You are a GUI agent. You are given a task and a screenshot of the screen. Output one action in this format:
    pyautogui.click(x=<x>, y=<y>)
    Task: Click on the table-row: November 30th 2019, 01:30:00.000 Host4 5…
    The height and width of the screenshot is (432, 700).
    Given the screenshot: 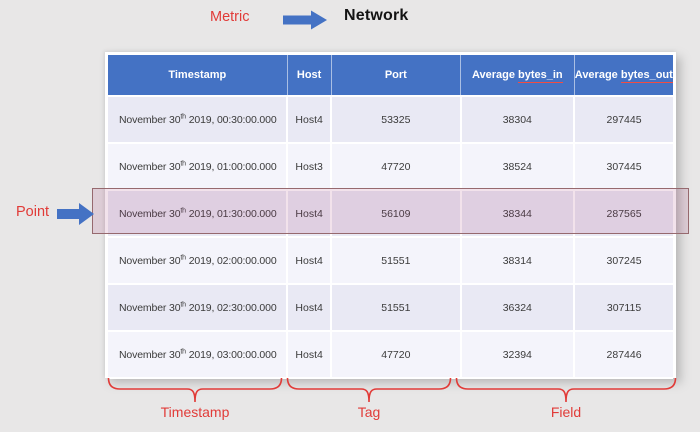 What is the action you would take?
    pyautogui.click(x=390, y=214)
    